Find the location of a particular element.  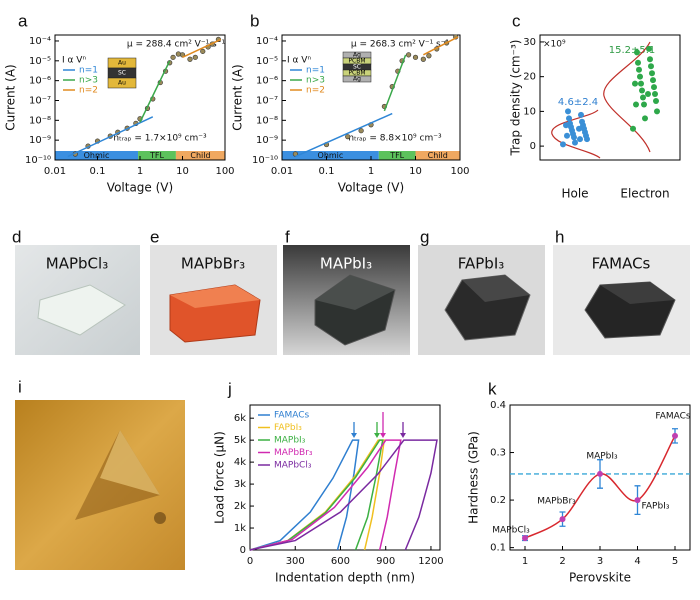

panel-letter: a is located at coordinates (23, 20).